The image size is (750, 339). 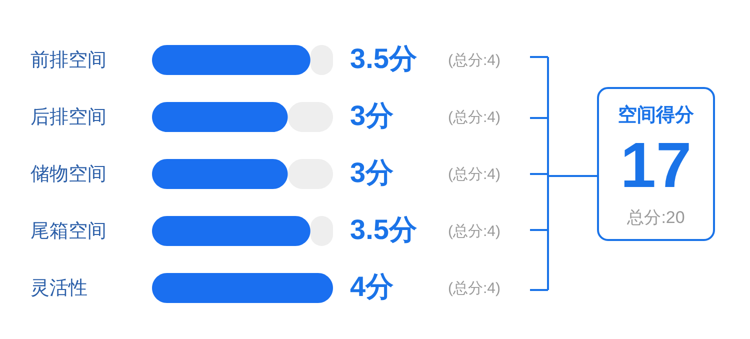 I want to click on y-tick-label: 尾箱空间, so click(x=68, y=231).